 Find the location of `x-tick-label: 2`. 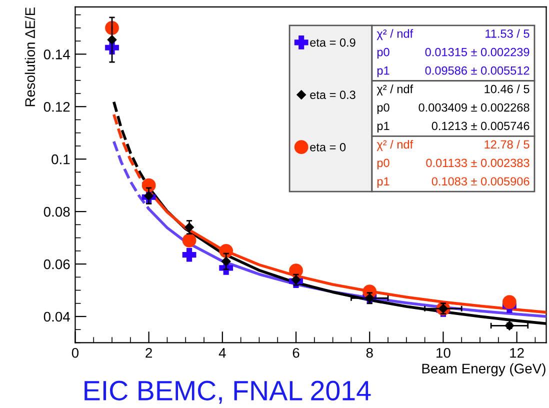

x-tick-label: 2 is located at coordinates (149, 353).